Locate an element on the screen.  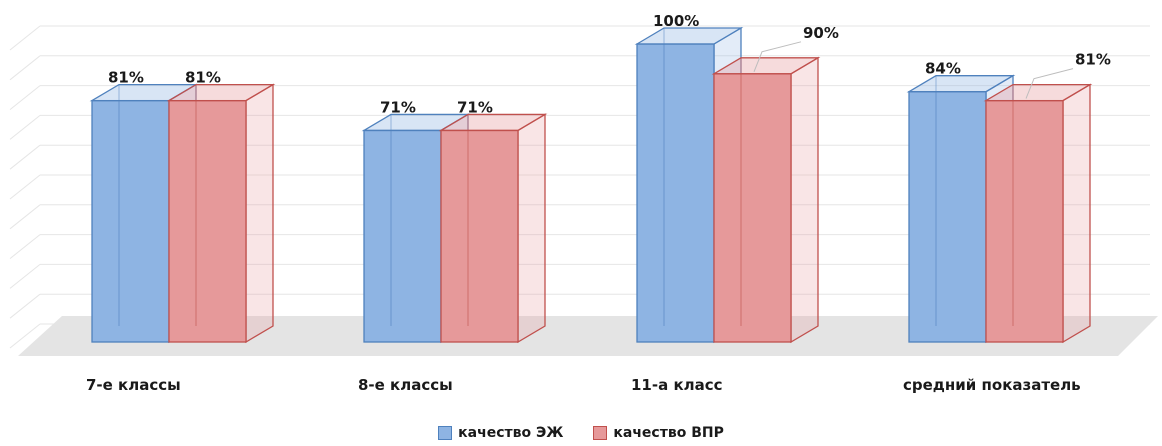
legend-label-vpr: качество ВПР is located at coordinates (668, 433).